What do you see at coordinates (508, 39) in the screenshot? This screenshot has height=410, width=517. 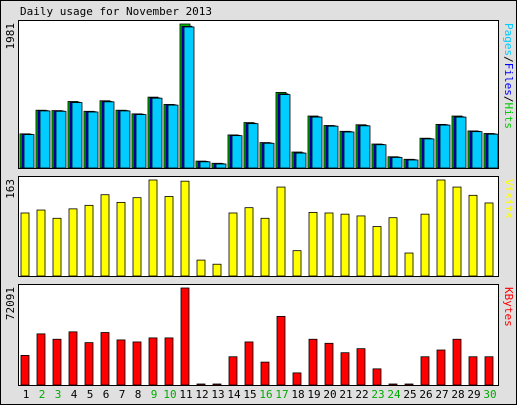 I see `series-label-part: Pages` at bounding box center [508, 39].